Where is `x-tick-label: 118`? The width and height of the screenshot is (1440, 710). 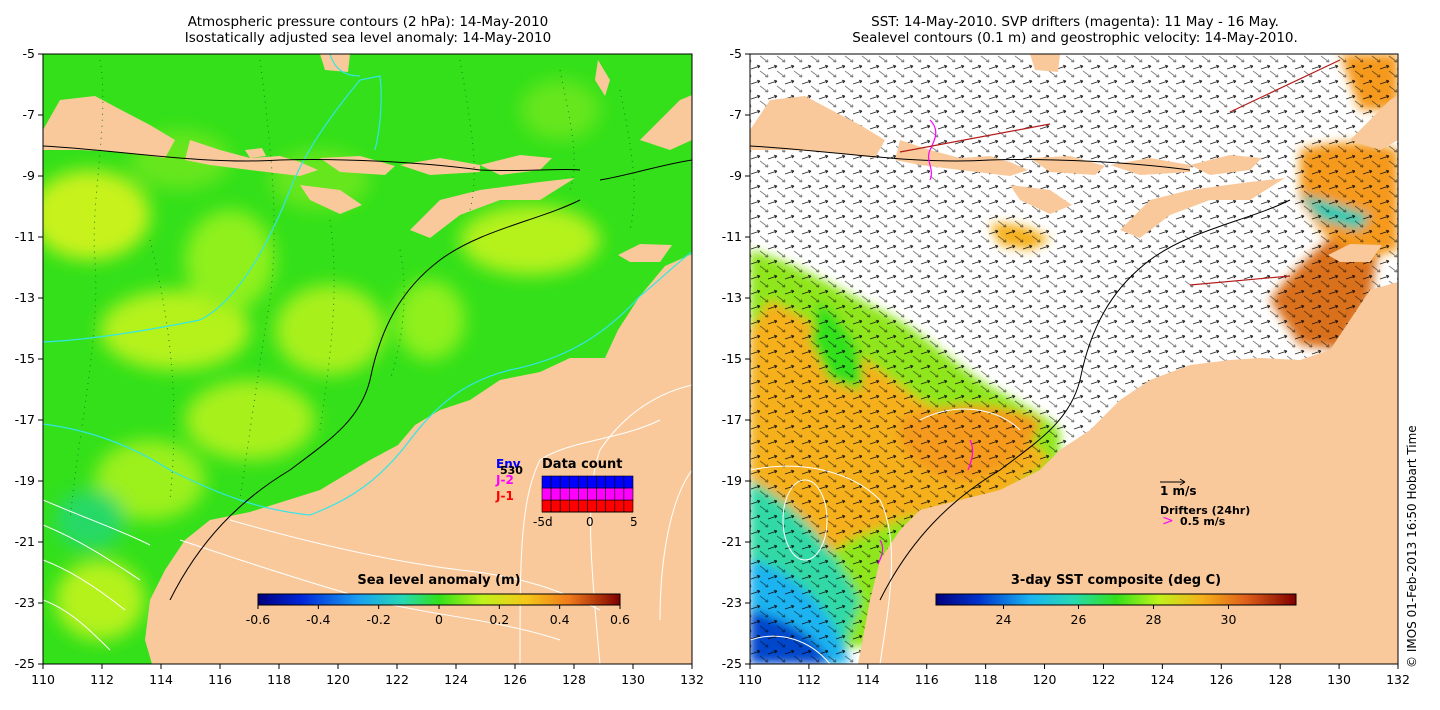
x-tick-label: 118 is located at coordinates (279, 679).